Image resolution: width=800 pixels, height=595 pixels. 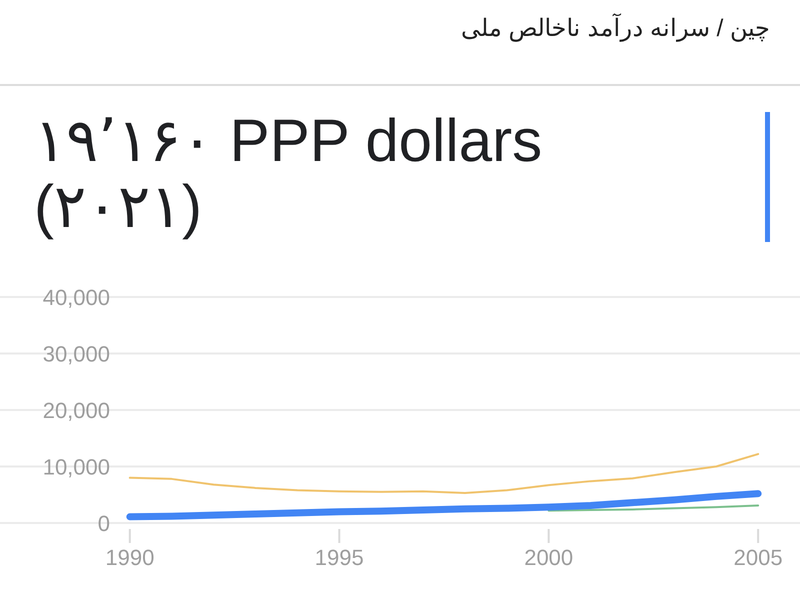 What do you see at coordinates (104, 523) in the screenshot?
I see `y-tick-label: 0` at bounding box center [104, 523].